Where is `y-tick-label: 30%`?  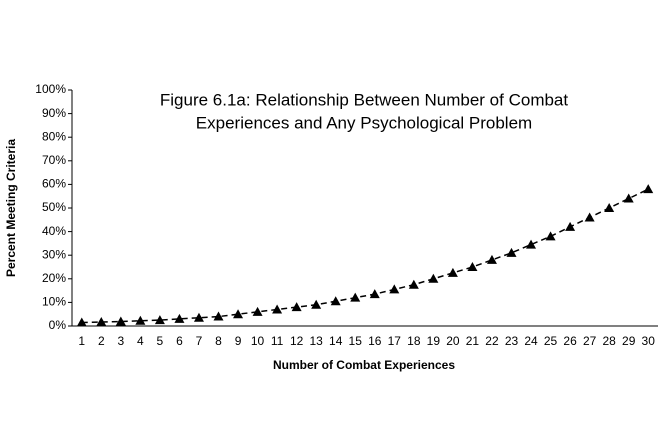
y-tick-label: 30% is located at coordinates (54, 254).